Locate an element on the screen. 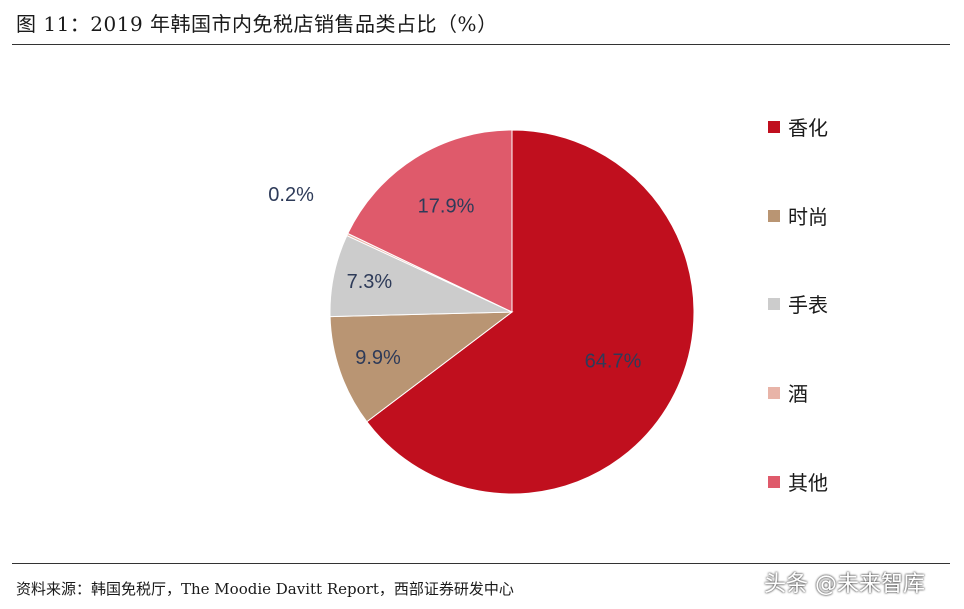 The height and width of the screenshot is (609, 964). legend-item-liquor: 酒 is located at coordinates (788, 392).